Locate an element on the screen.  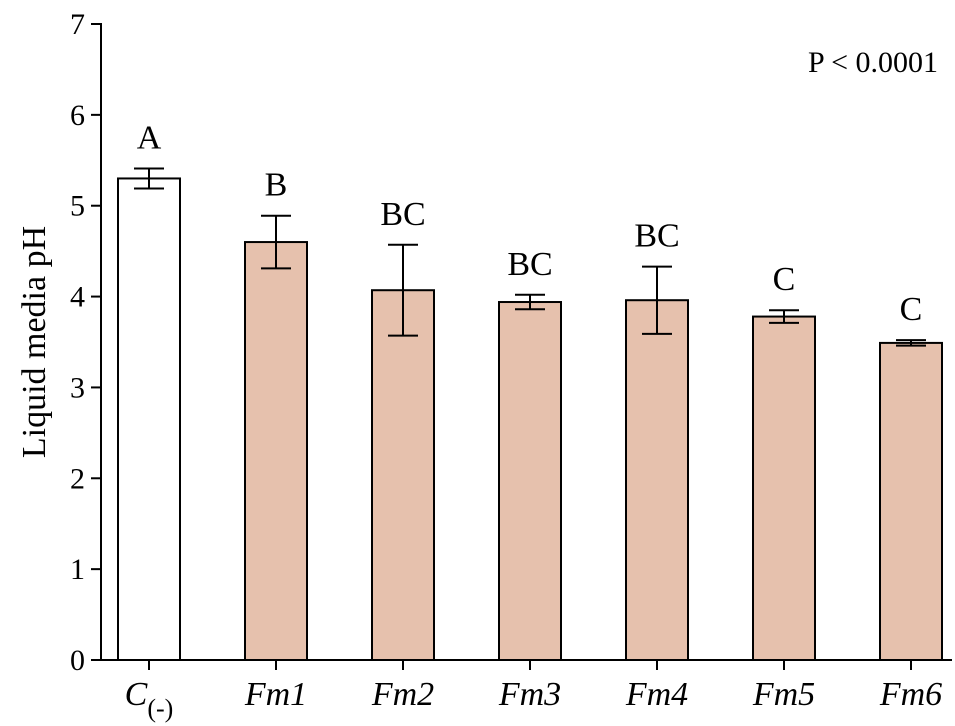
y-tick-label-2: 2 is located at coordinates (77, 478).